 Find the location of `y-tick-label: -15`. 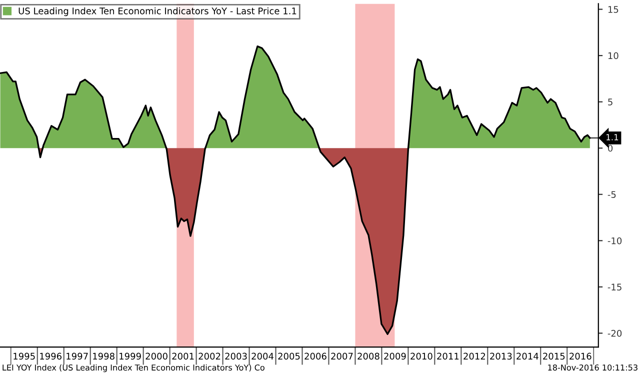

y-tick-label: -15 is located at coordinates (615, 287).